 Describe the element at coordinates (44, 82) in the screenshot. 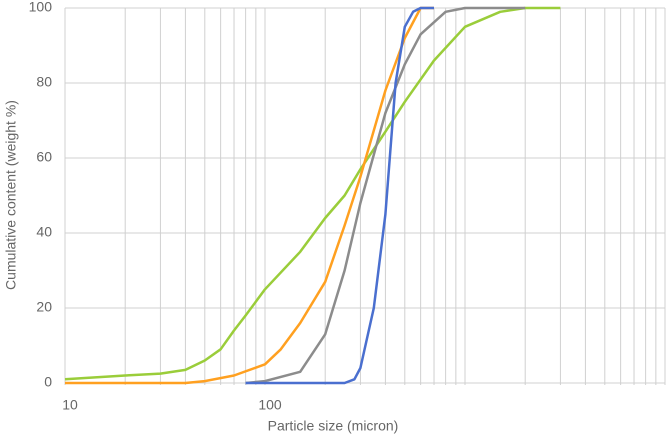

I see `y-tick-label: 80` at that location.